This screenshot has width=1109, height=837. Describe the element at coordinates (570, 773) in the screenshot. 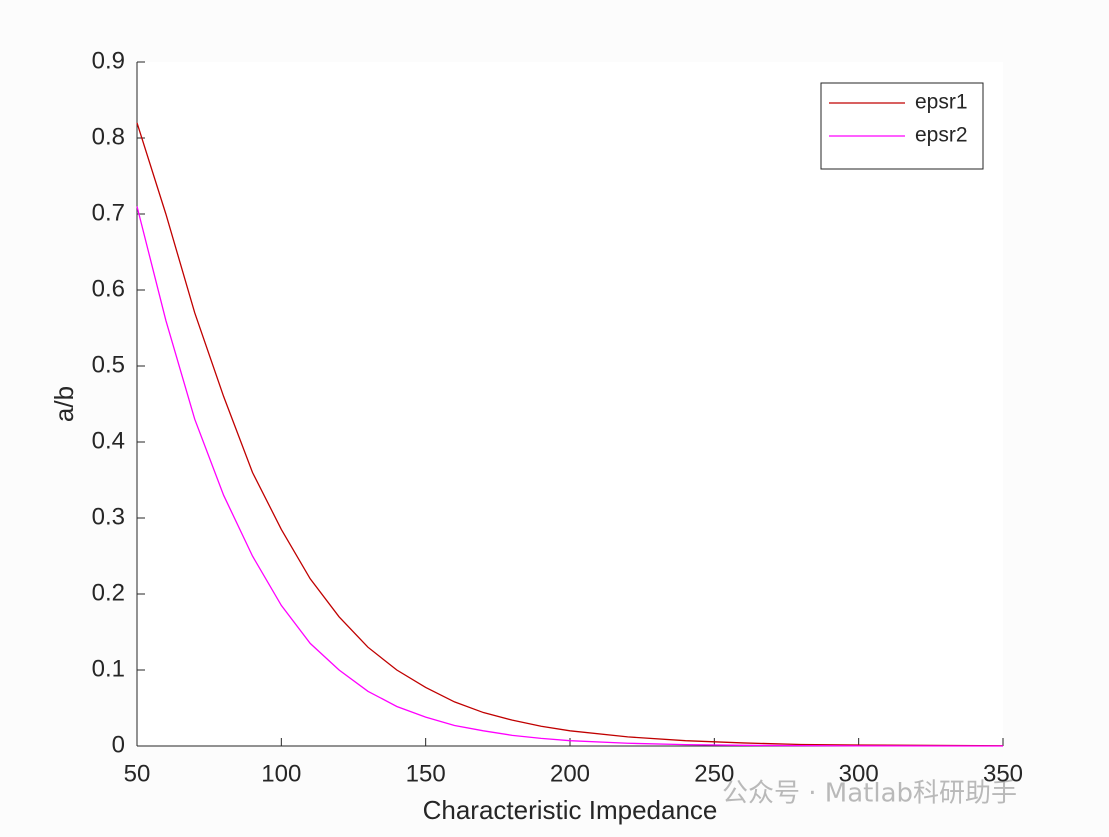

I see `x-tick-label: 200` at that location.